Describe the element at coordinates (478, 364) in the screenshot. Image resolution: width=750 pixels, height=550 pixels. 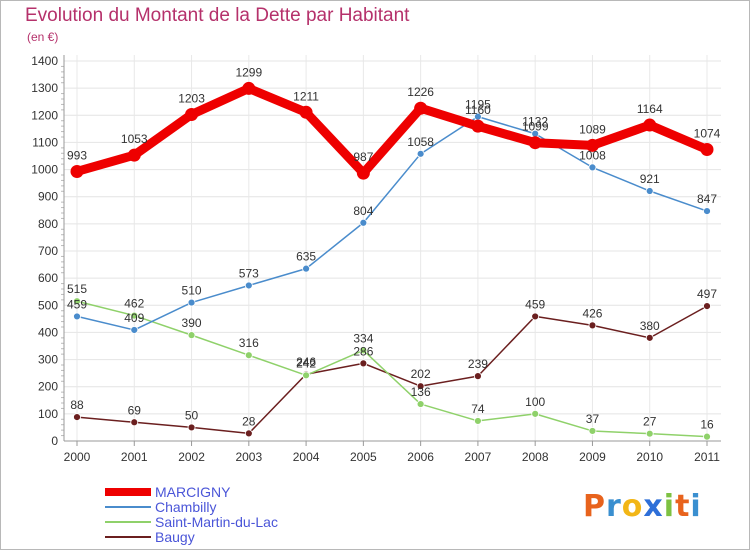
I see `data-label: 239` at that location.